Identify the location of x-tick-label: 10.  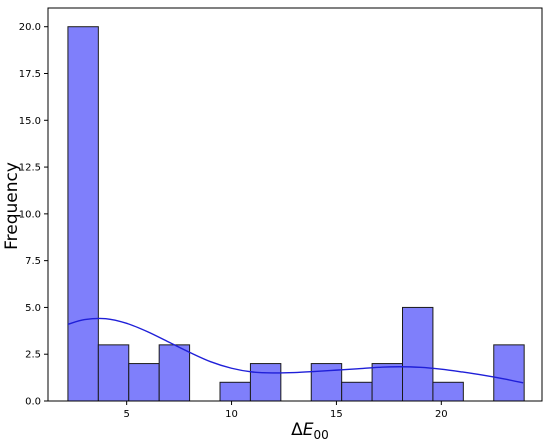
(231, 414).